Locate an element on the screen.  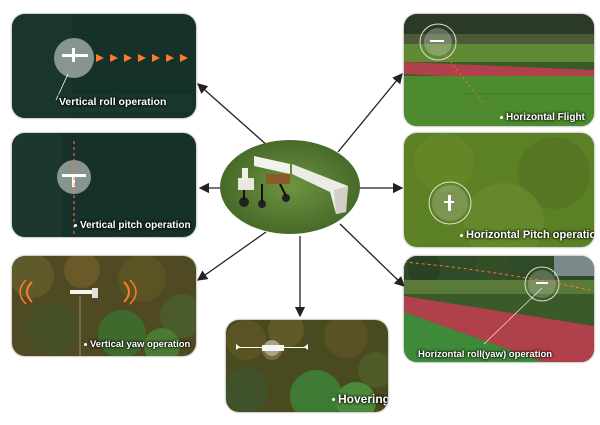
horizontal-flight-image is located at coordinates (499, 70).